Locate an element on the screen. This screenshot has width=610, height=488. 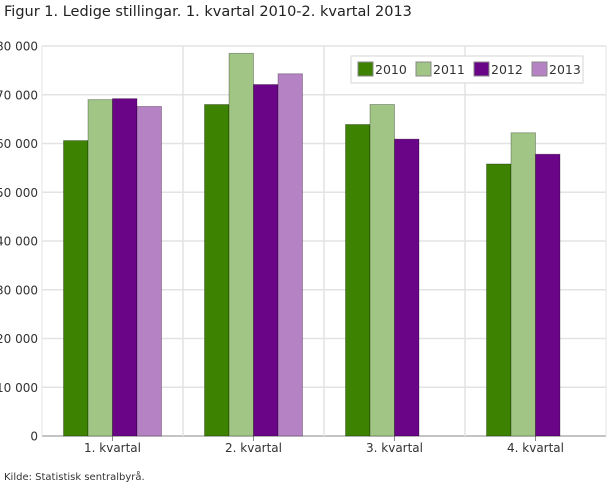
y-tick-label: 80 000 is located at coordinates (19, 47).